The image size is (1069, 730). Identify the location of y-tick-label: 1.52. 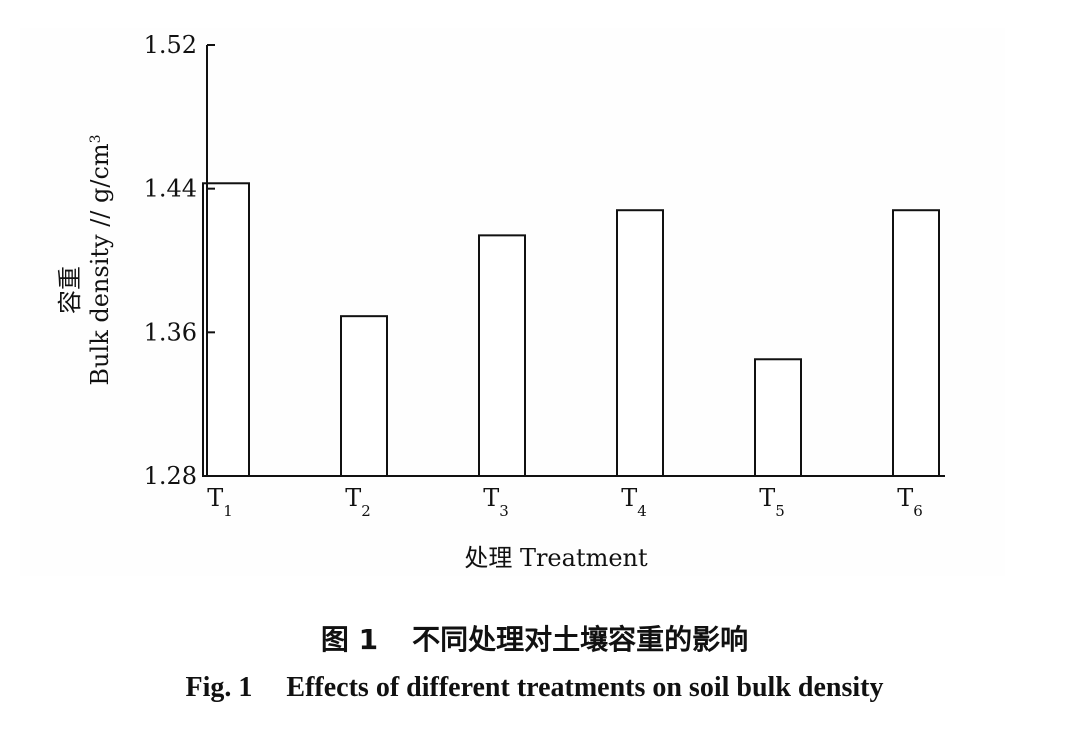
(170, 45).